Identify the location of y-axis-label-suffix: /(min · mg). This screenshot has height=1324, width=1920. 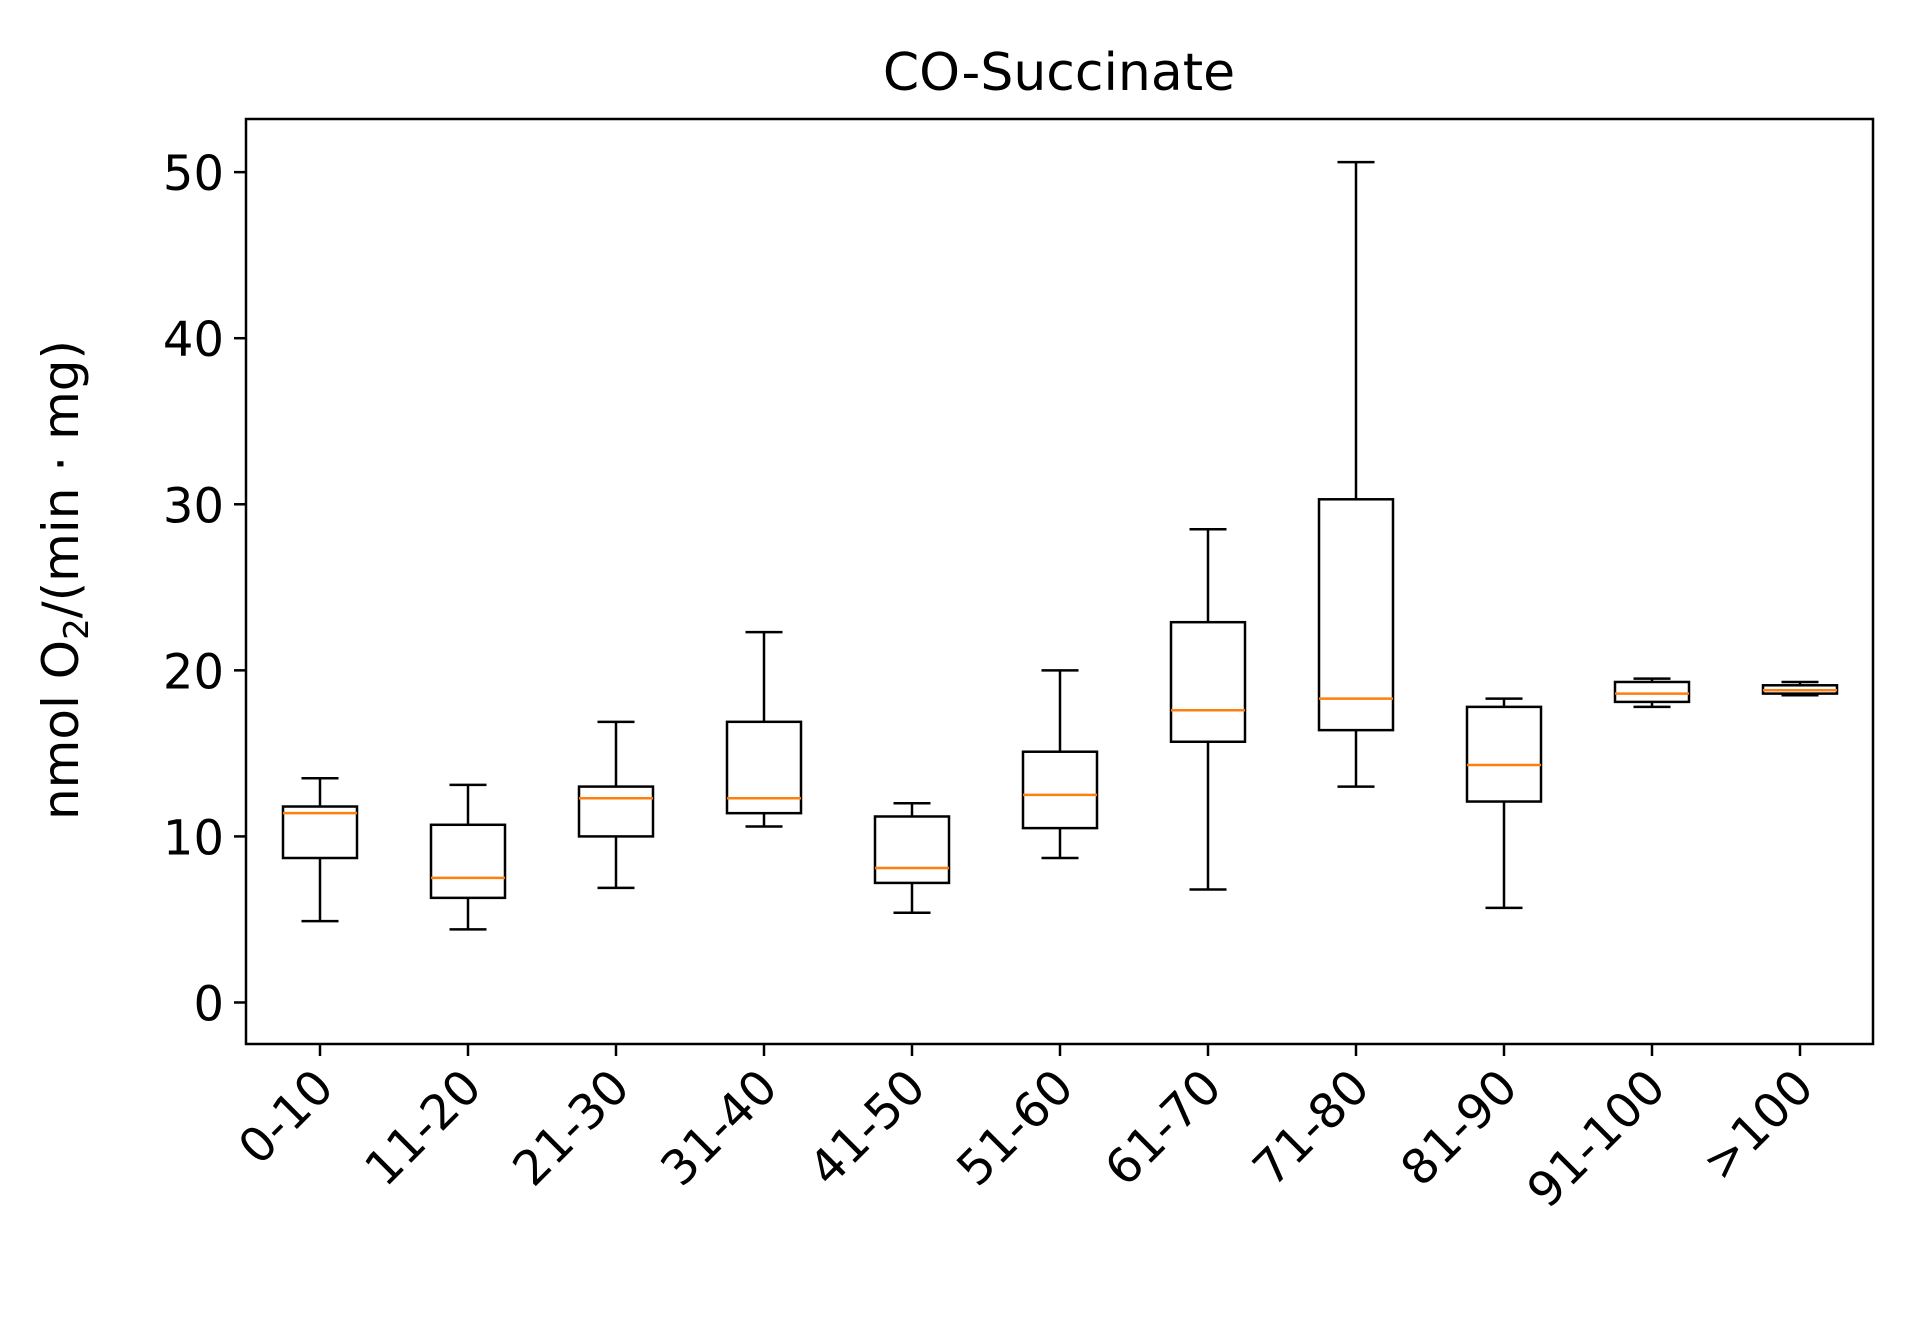
(61, 479).